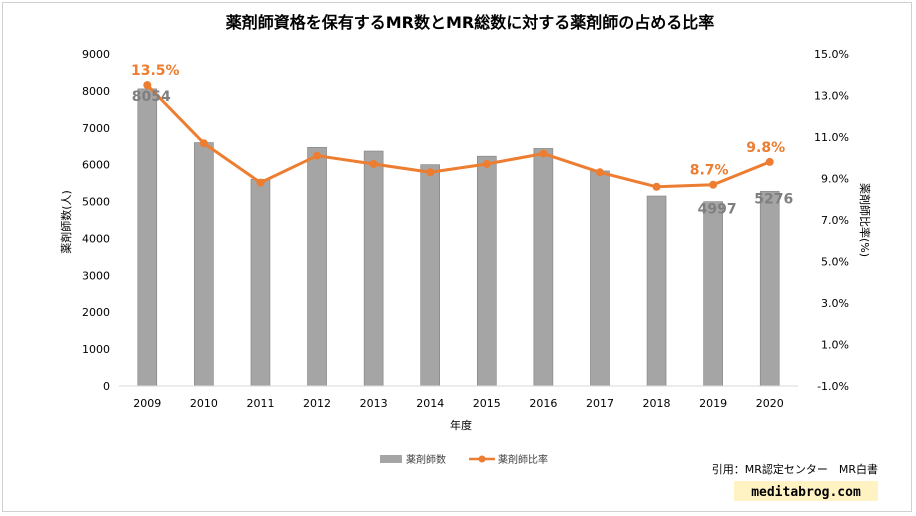  I want to click on x-axis-title: 年度, so click(461, 425).